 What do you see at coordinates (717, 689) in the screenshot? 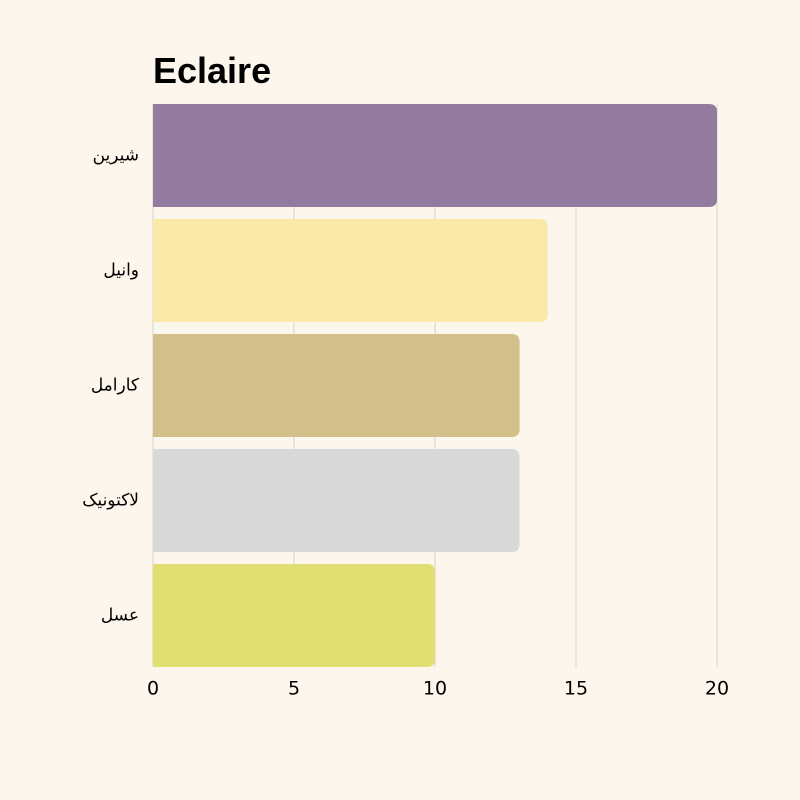
I see `x-tick-label: 20` at bounding box center [717, 689].